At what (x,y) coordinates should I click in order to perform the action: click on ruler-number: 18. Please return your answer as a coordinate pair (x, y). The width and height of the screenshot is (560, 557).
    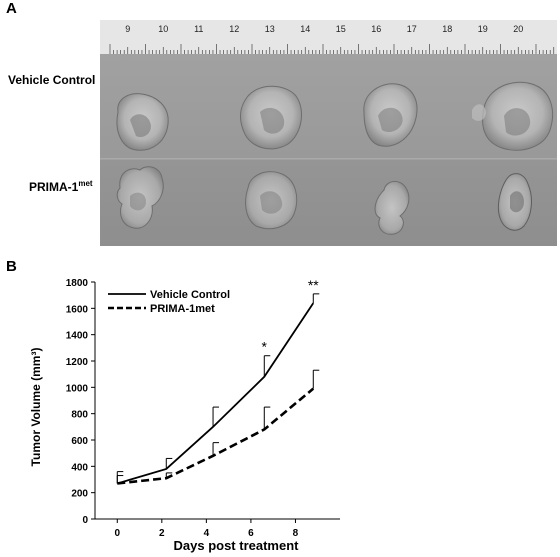
    Looking at the image, I should click on (447, 29).